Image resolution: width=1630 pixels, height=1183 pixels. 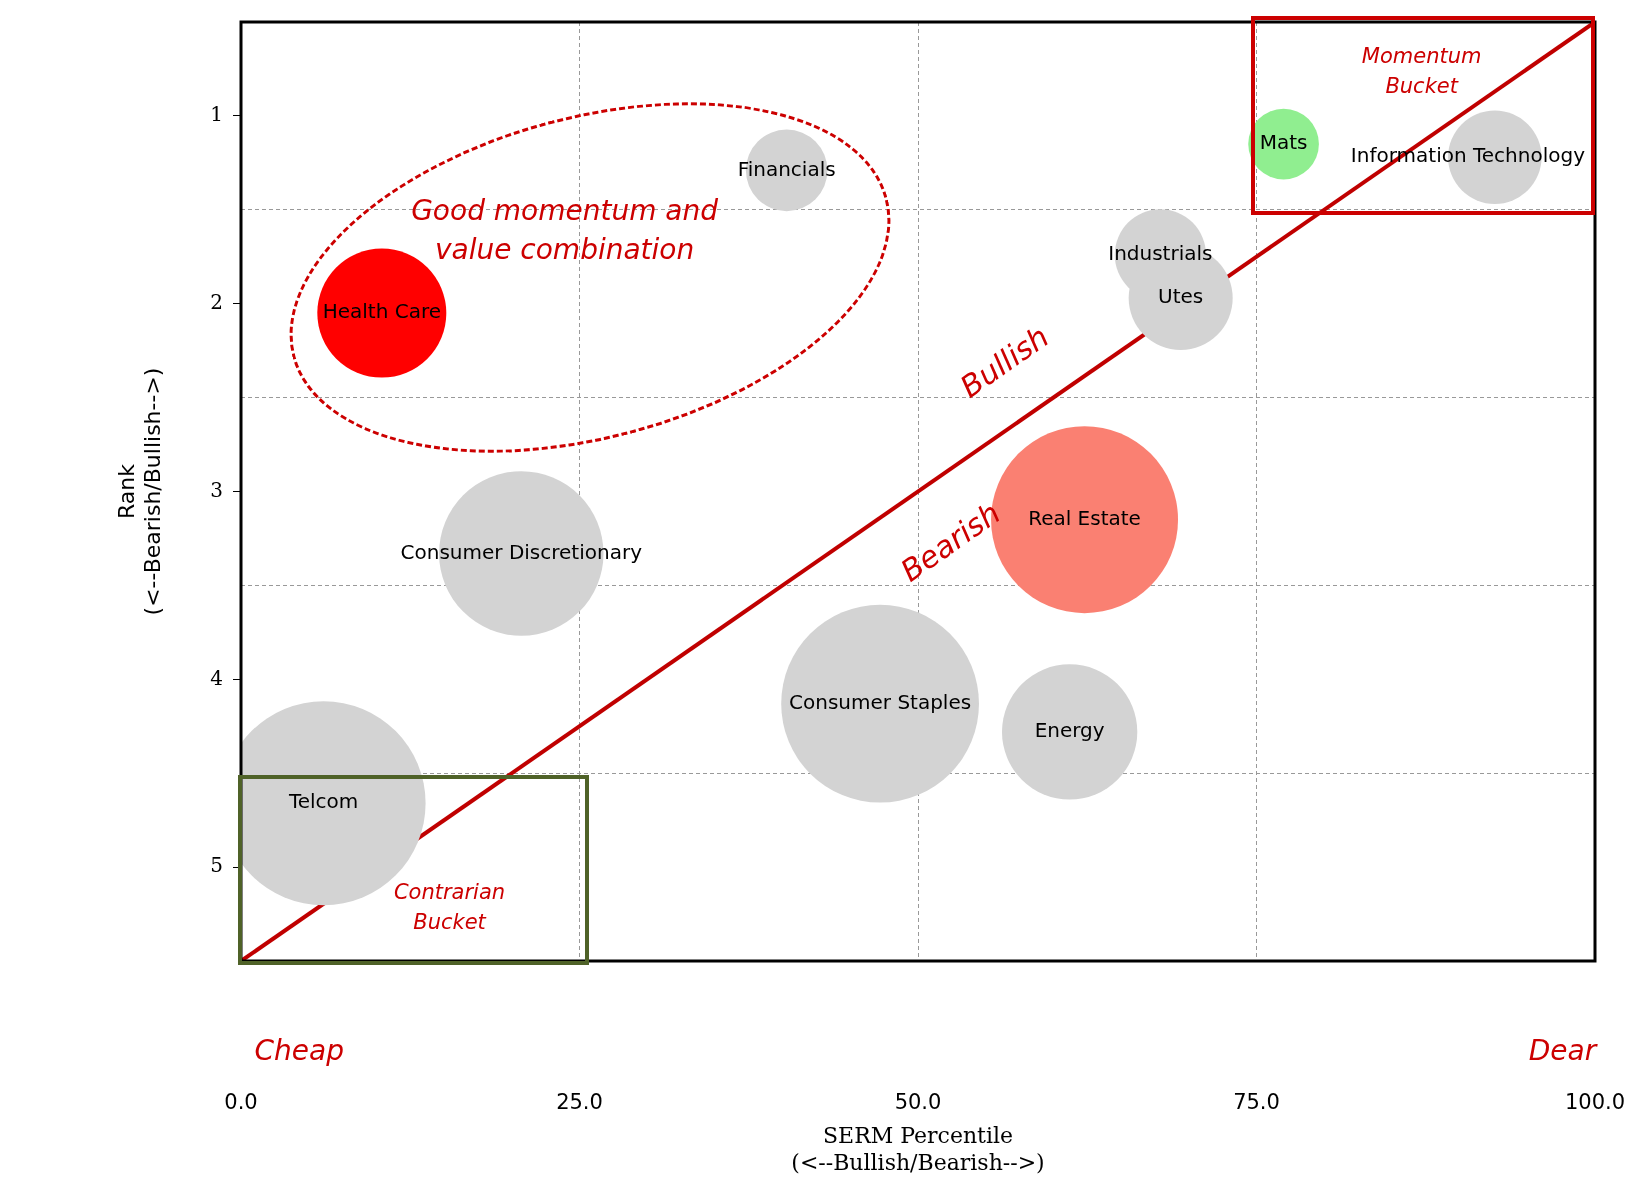 I want to click on annotation: Momentum Bucket, so click(x=1421, y=71).